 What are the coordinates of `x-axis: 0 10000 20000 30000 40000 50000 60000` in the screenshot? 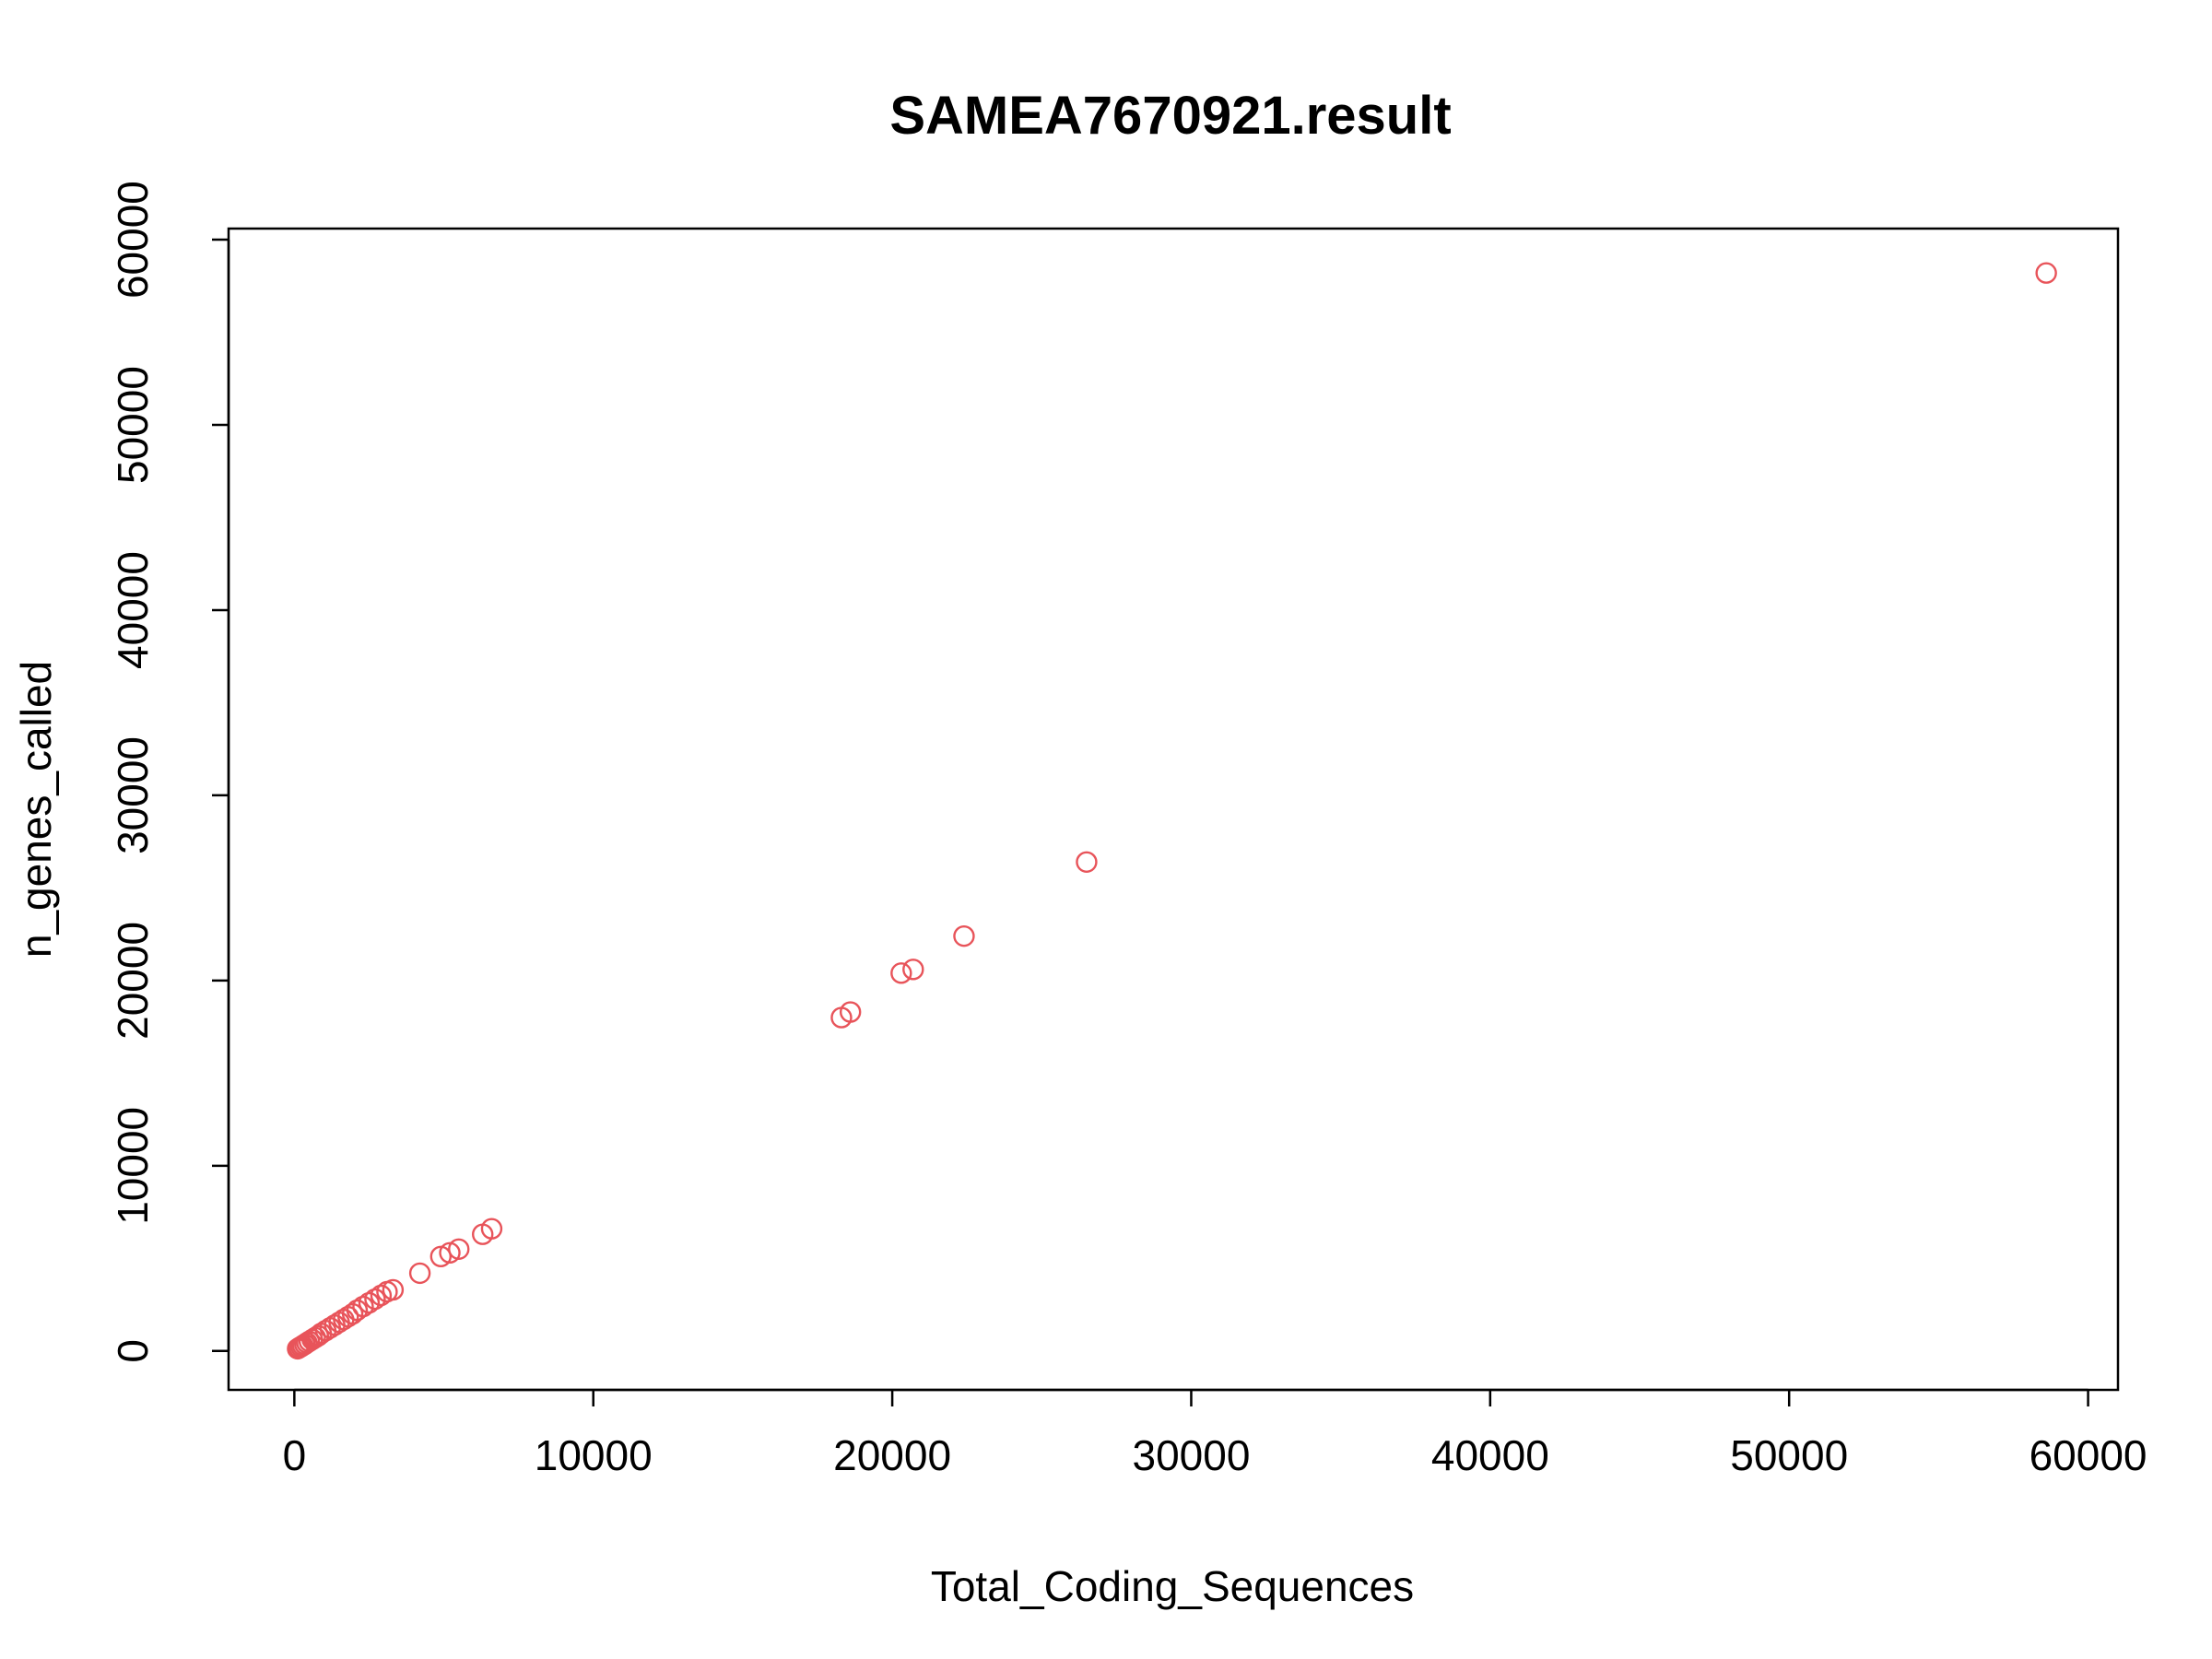 It's located at (1215, 1433).